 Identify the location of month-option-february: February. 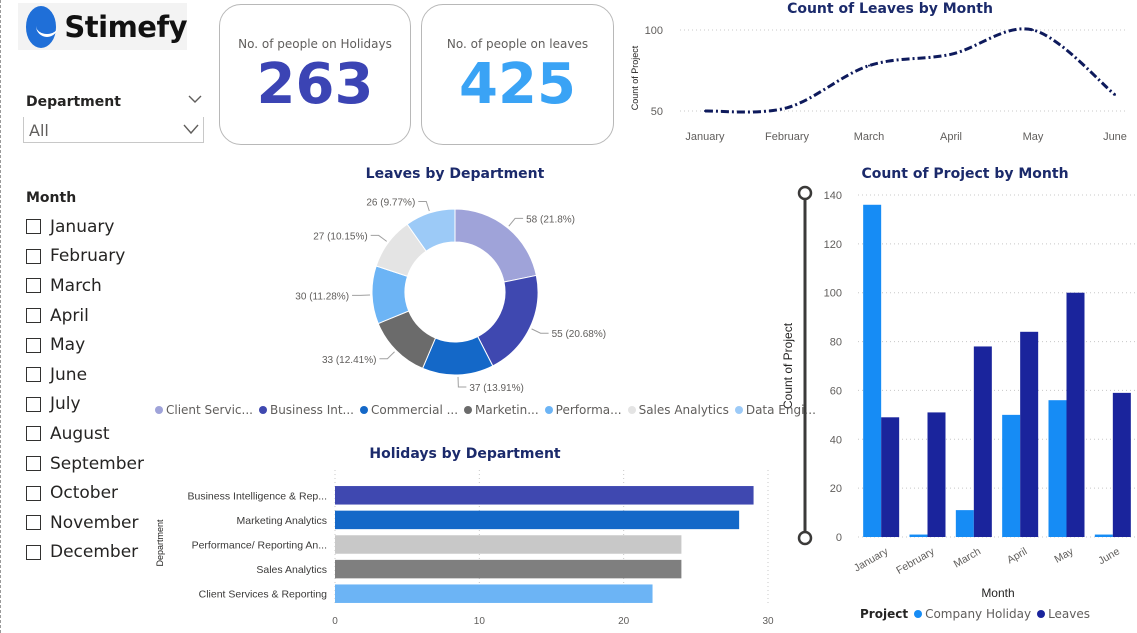
(85, 257).